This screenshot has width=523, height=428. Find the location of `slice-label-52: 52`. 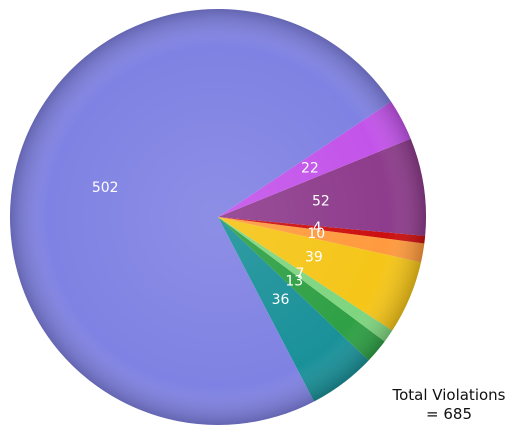

slice-label-52: 52 is located at coordinates (321, 202).